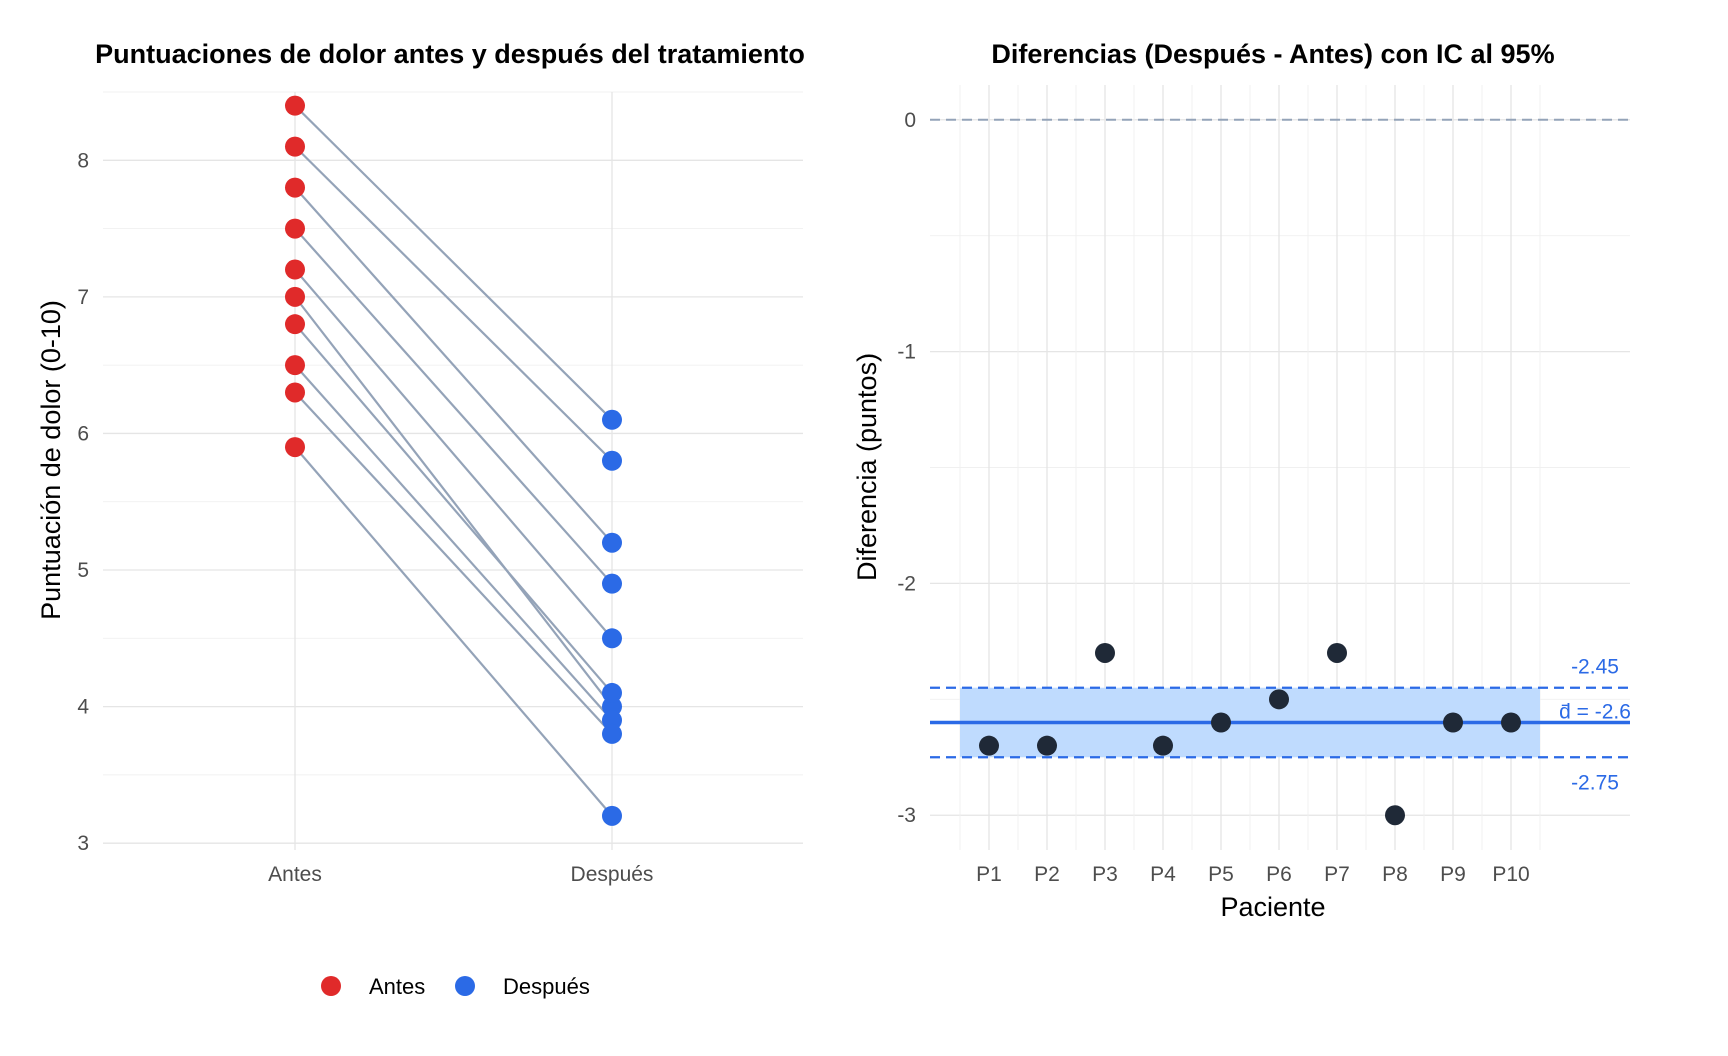  What do you see at coordinates (612, 874) in the screenshot?
I see `x-tick-label: Después` at bounding box center [612, 874].